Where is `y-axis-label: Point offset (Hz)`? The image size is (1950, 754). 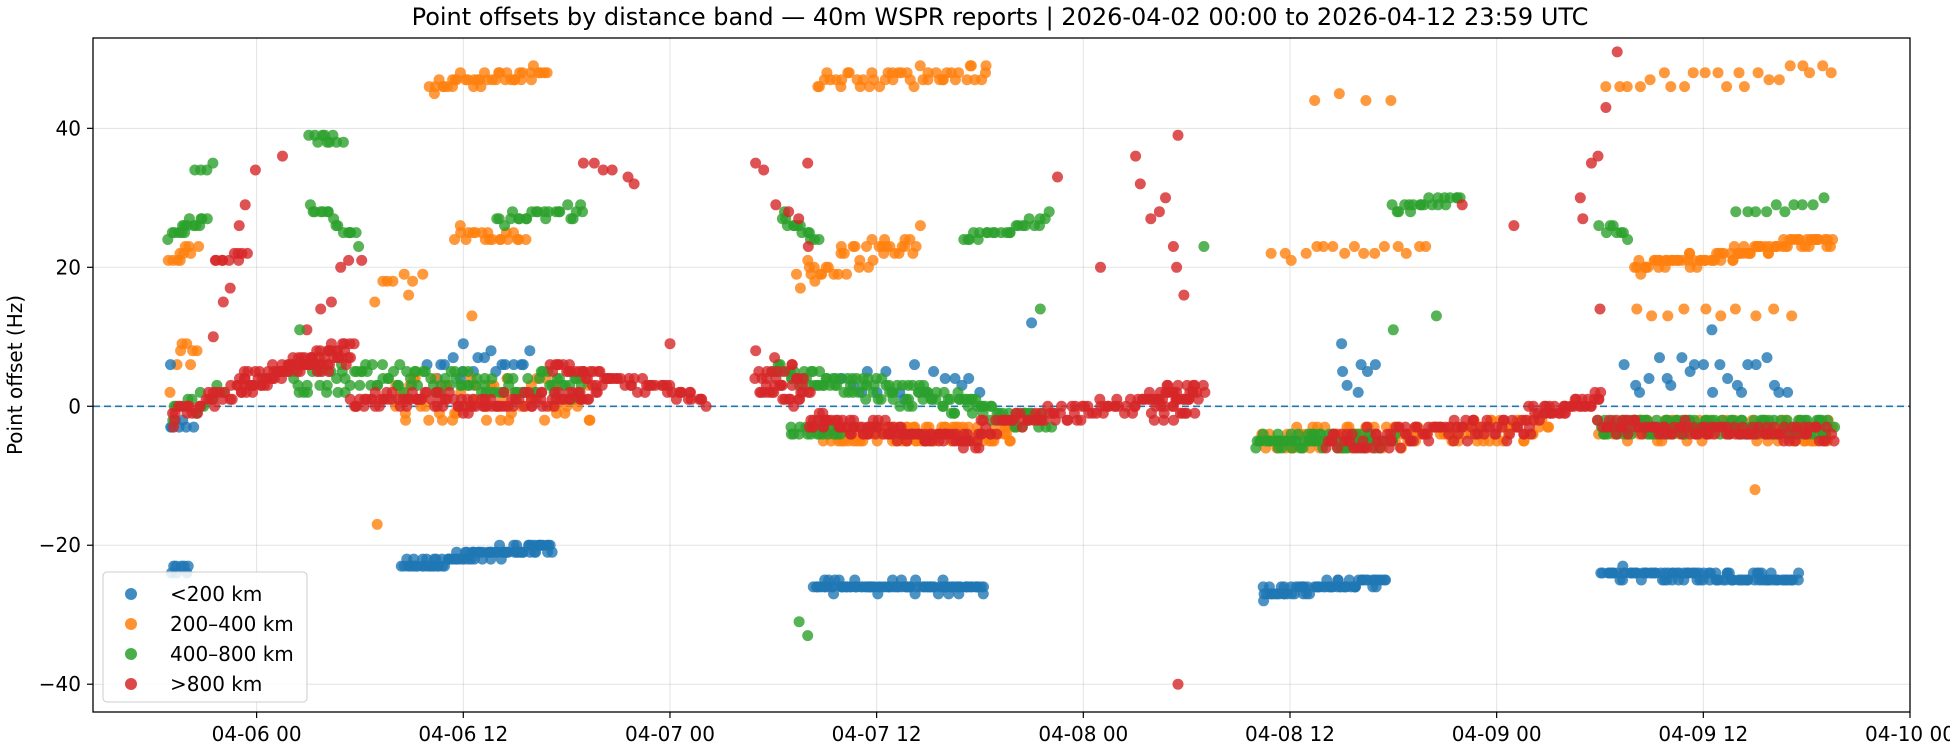 y-axis-label: Point offset (Hz) is located at coordinates (15, 375).